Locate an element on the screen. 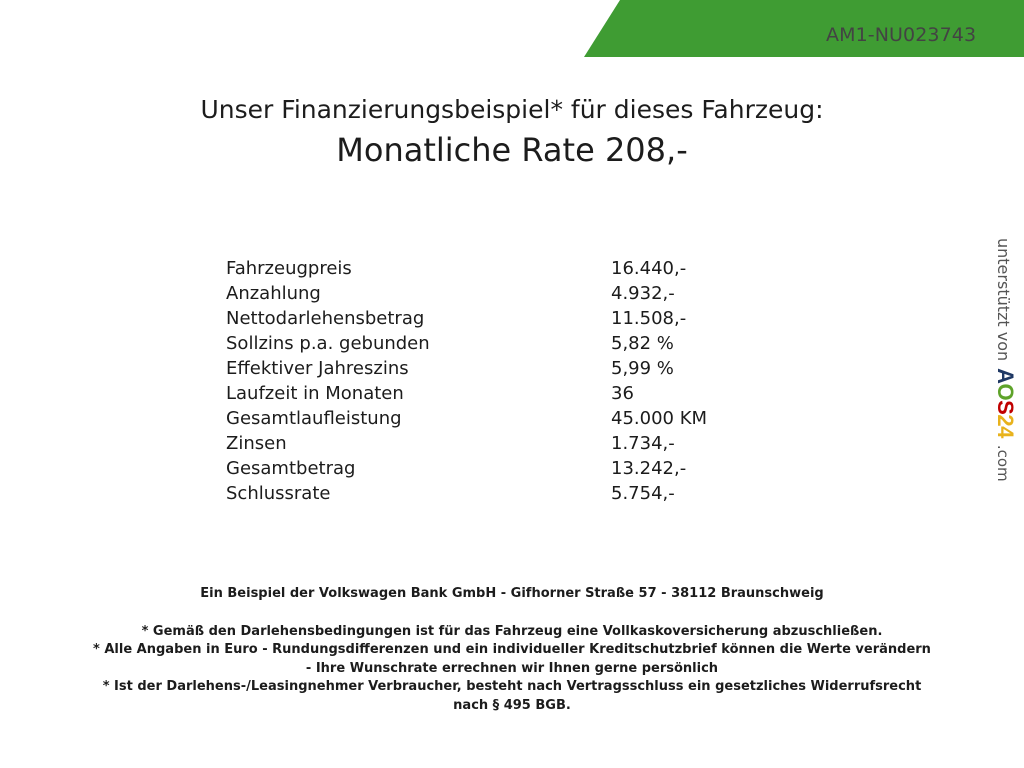 The image size is (1024, 768). table-row: Schlussrate 5.754,- is located at coordinates (506, 495).